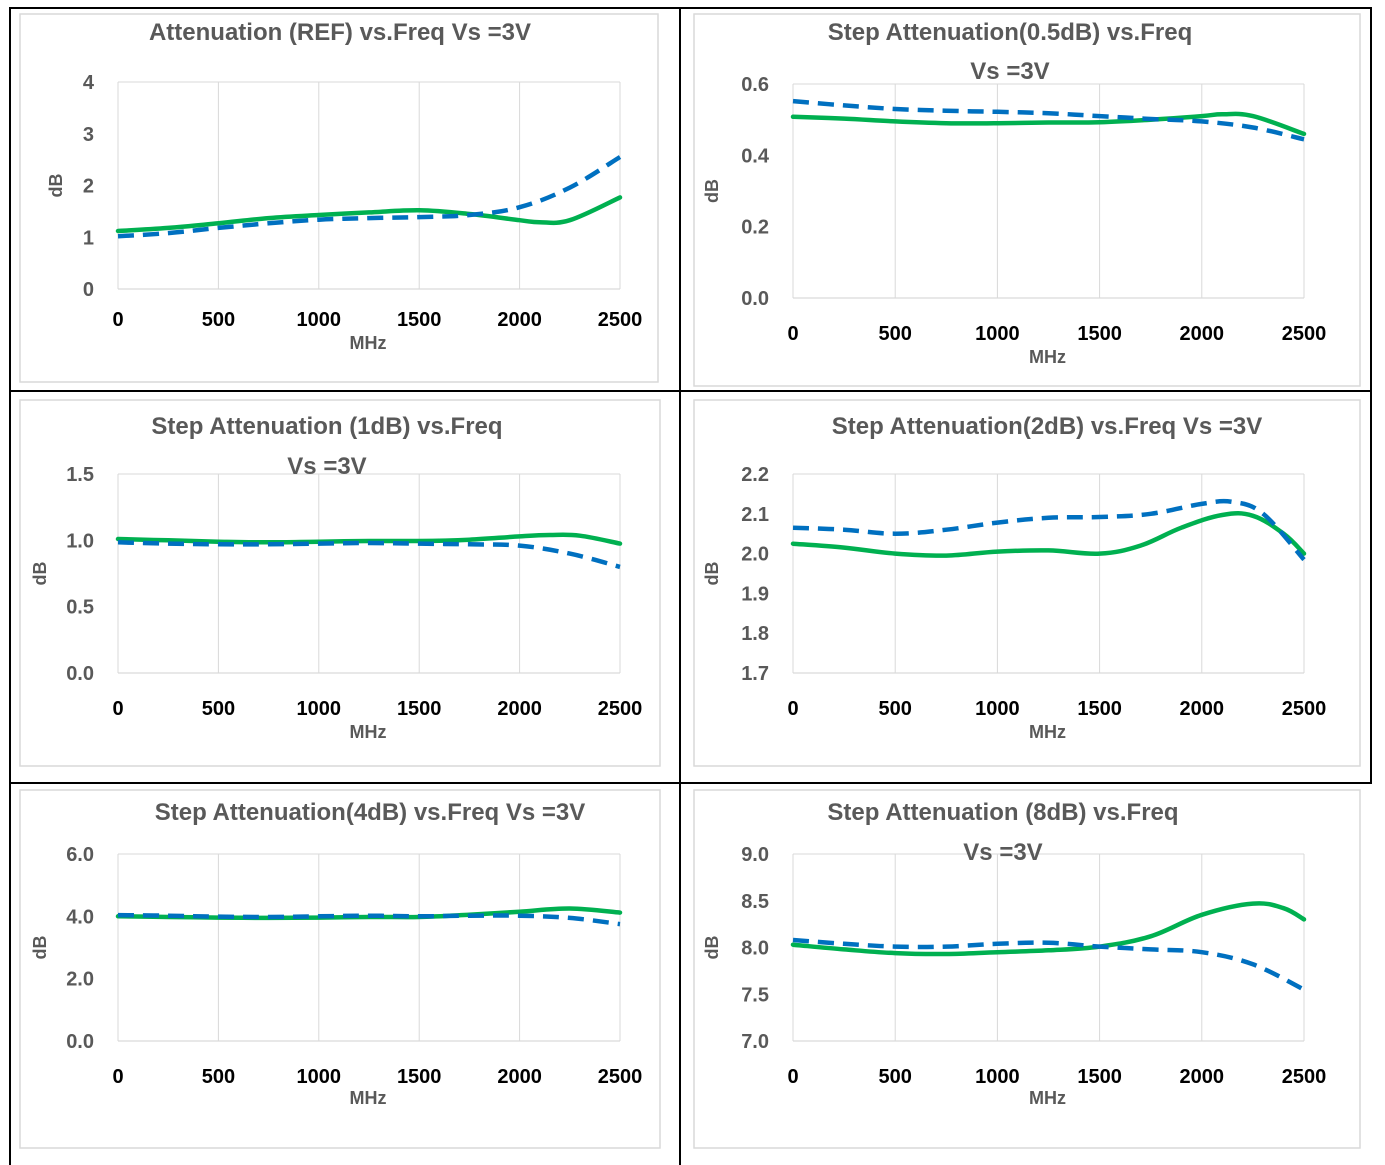 The width and height of the screenshot is (1385, 1165). What do you see at coordinates (755, 515) in the screenshot?
I see `y-tick-label: 2.1` at bounding box center [755, 515].